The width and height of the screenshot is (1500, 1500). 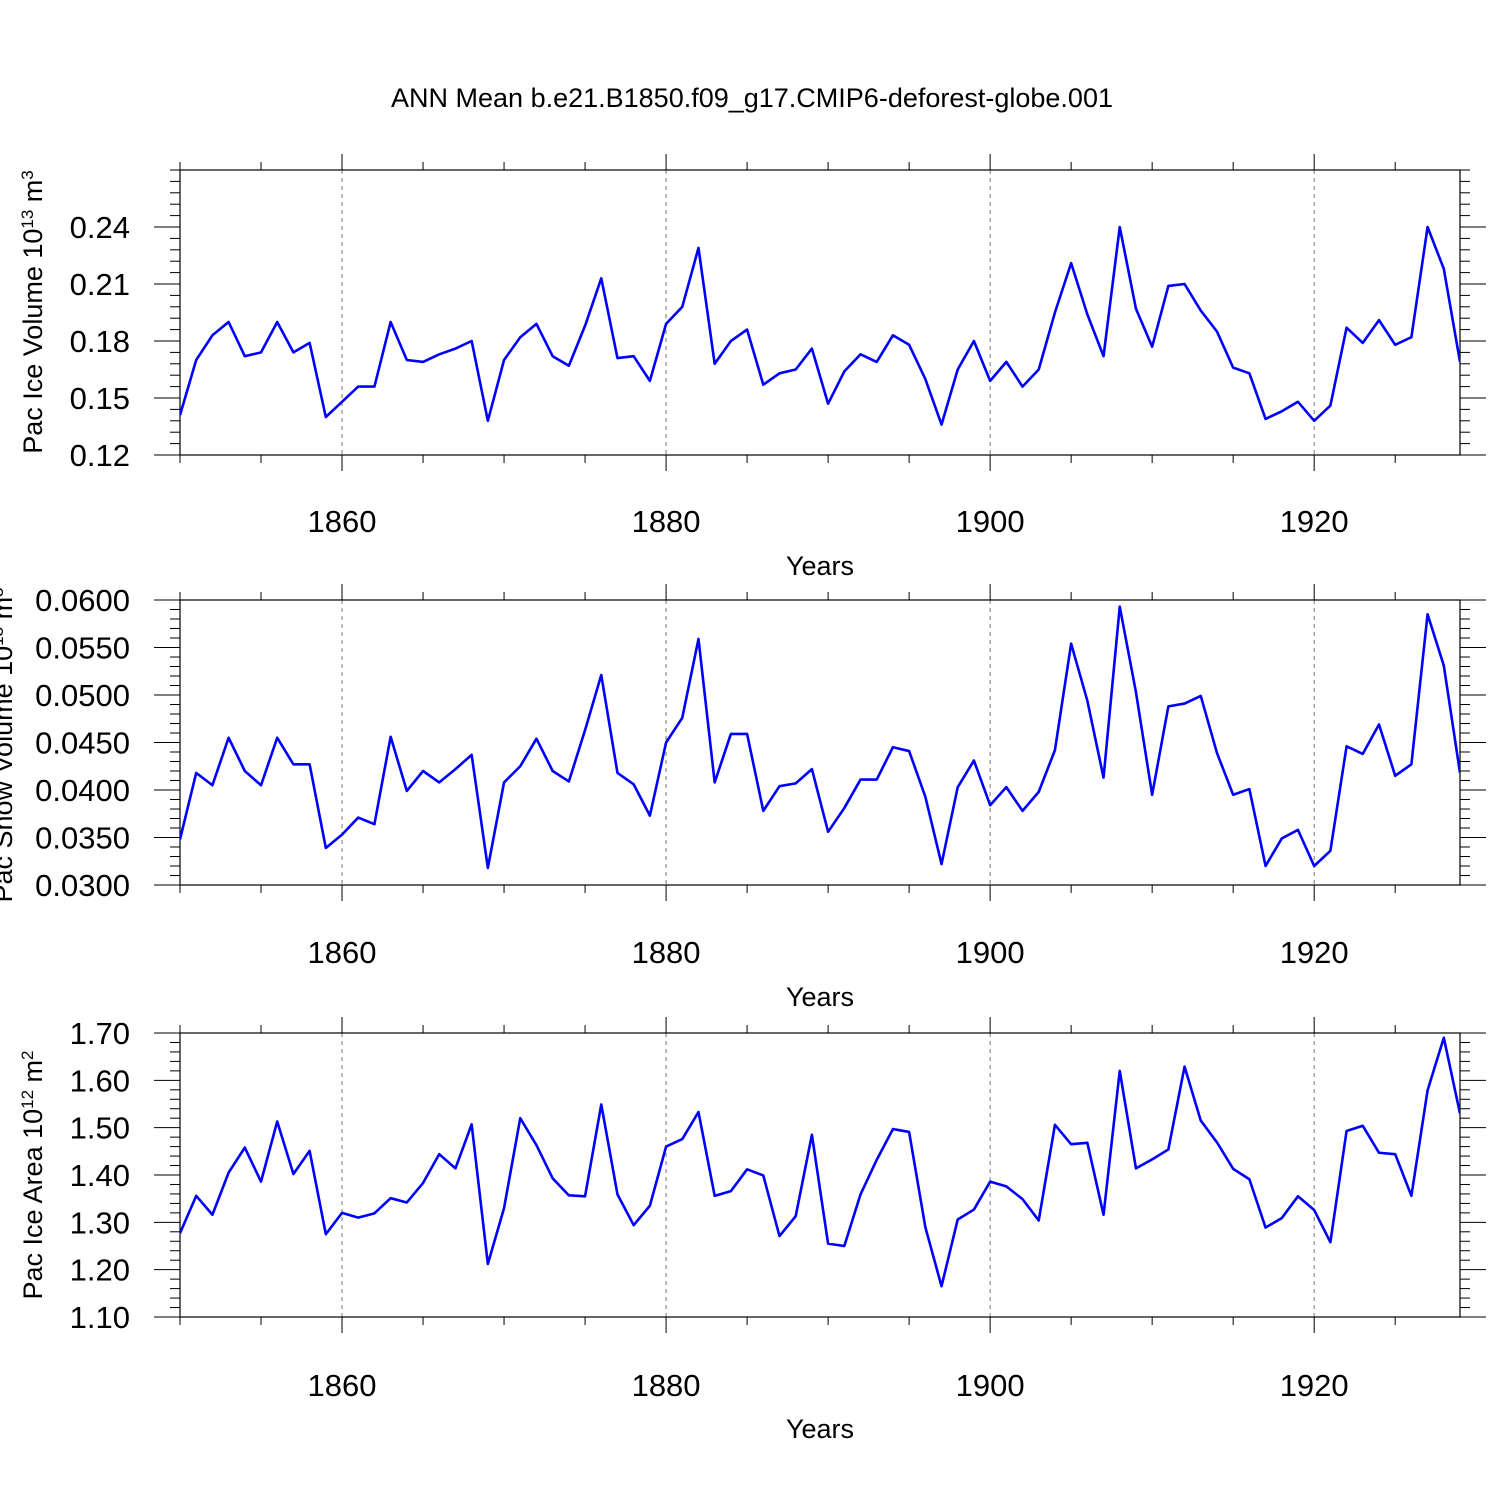 What do you see at coordinates (100, 284) in the screenshot?
I see `y-tick-label: 0.21` at bounding box center [100, 284].